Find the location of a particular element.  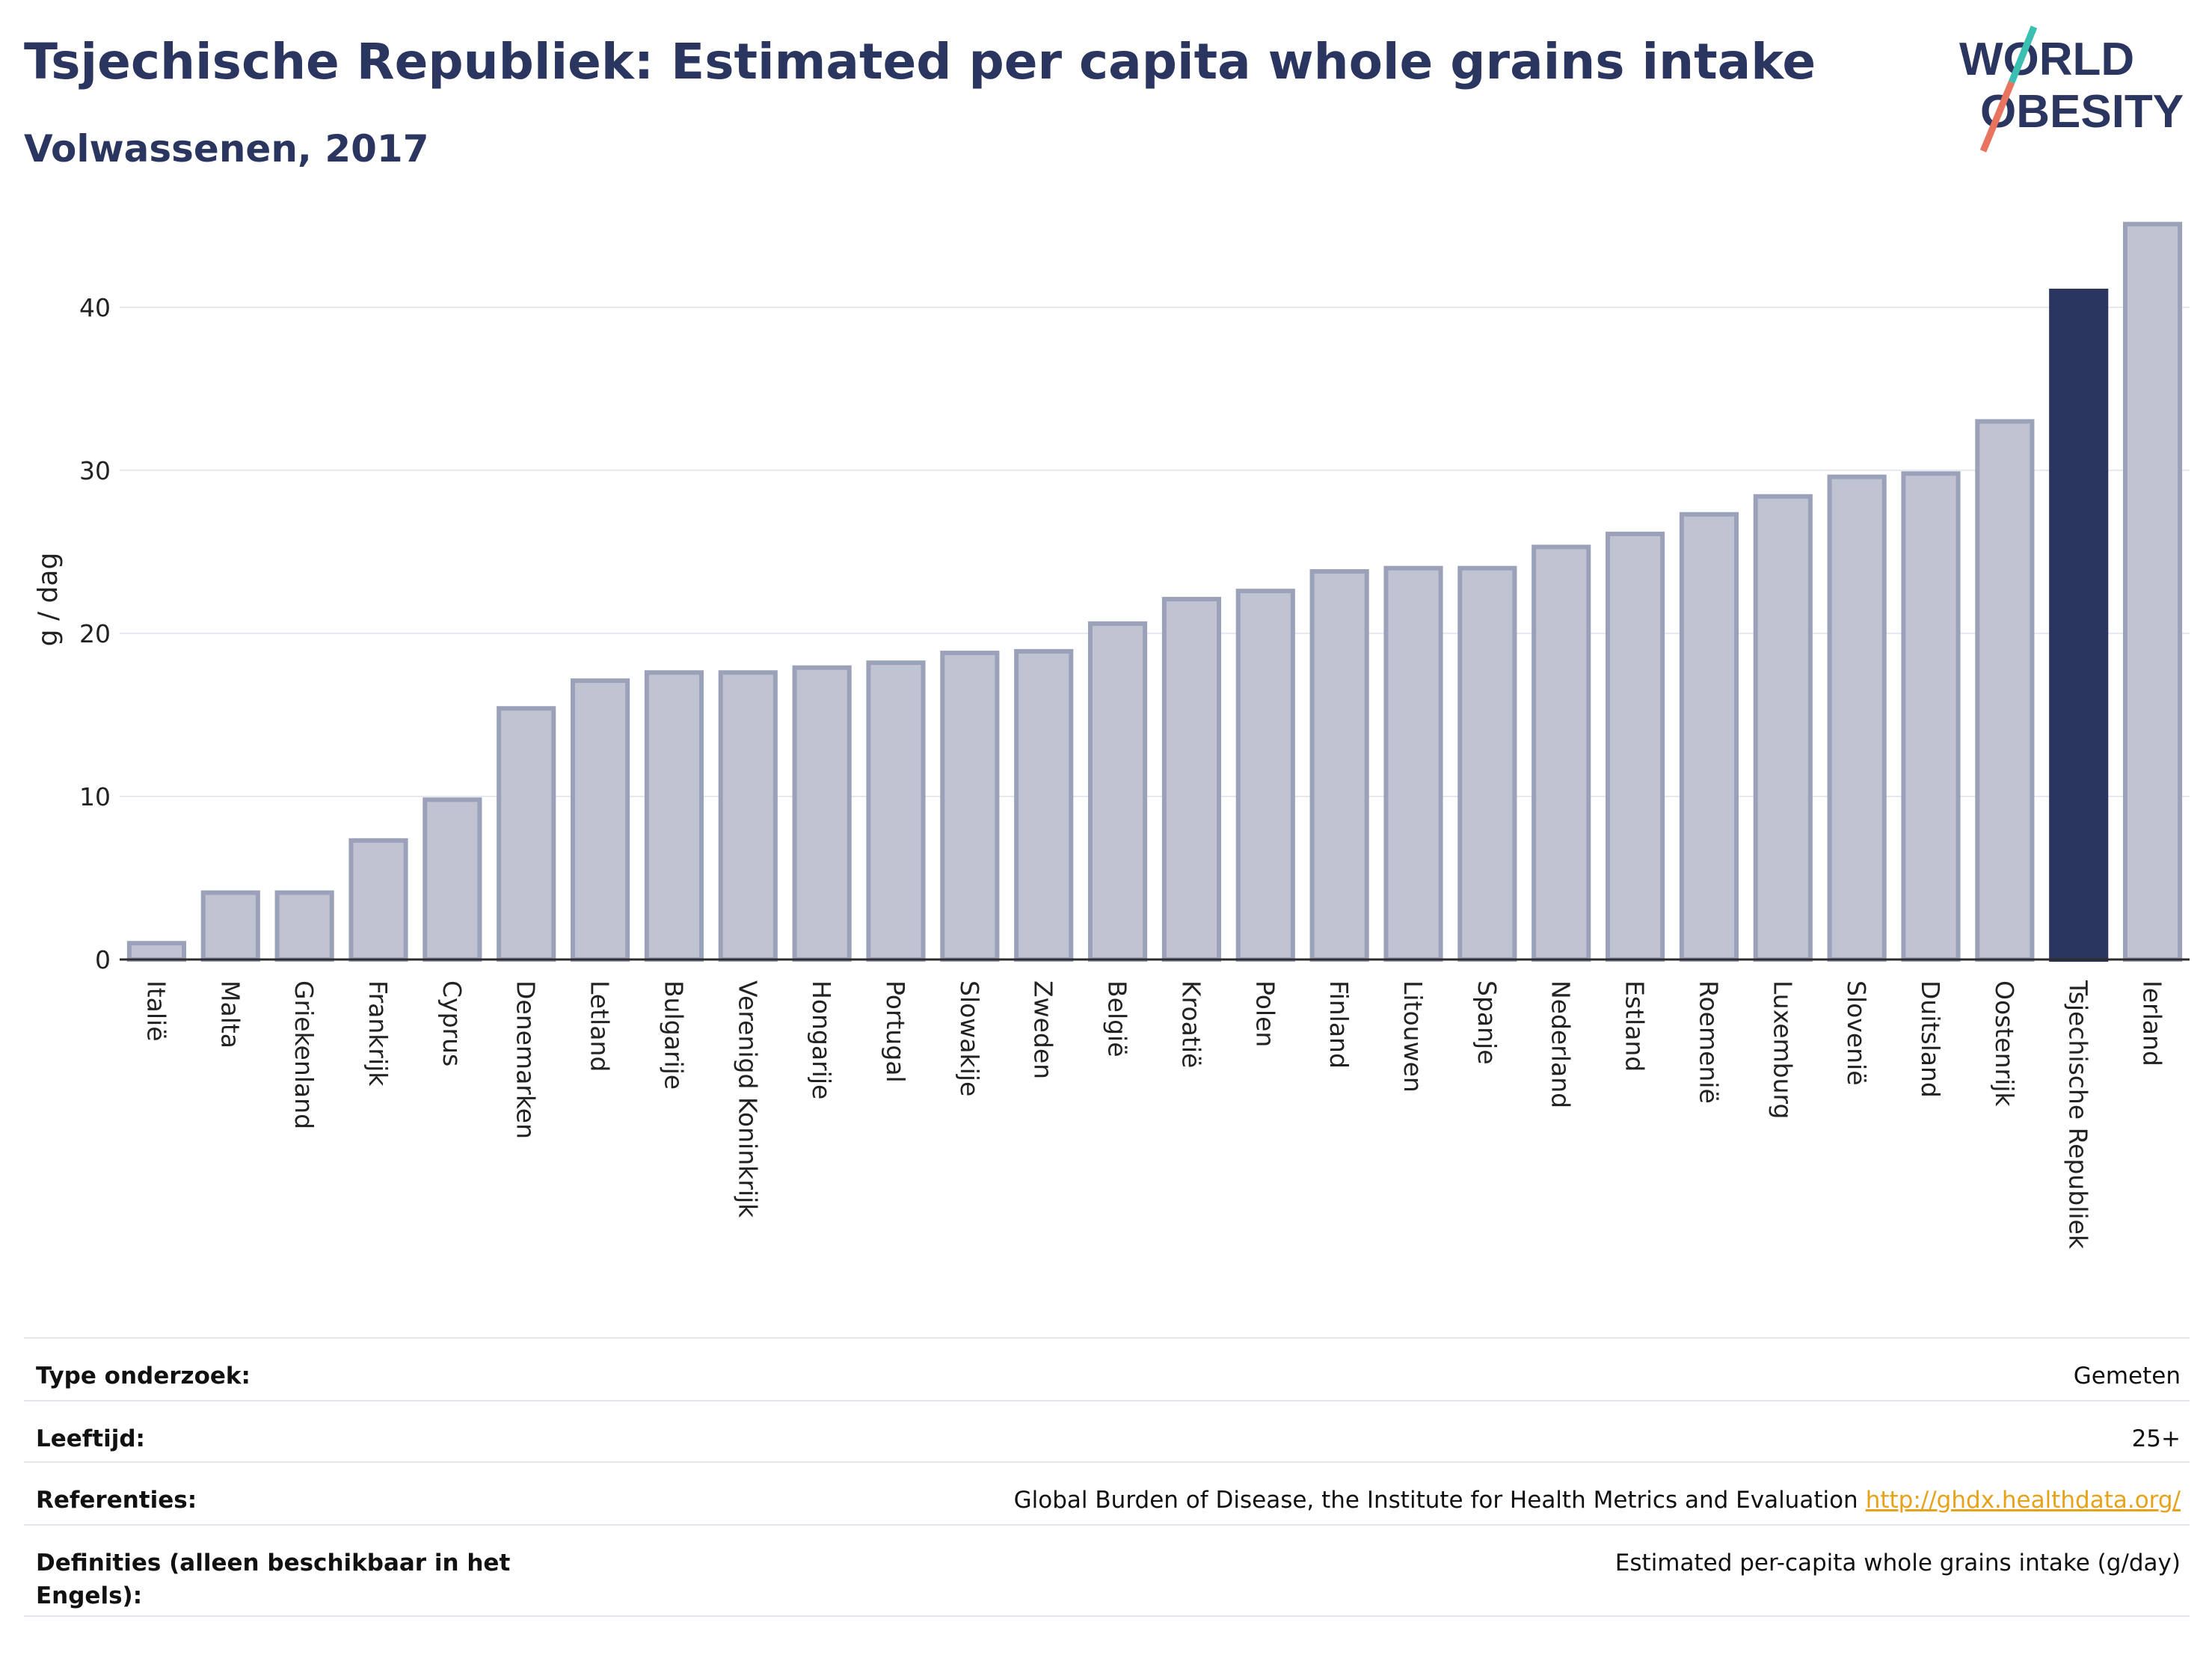

logo-text-world: WORLD is located at coordinates (2046, 59).